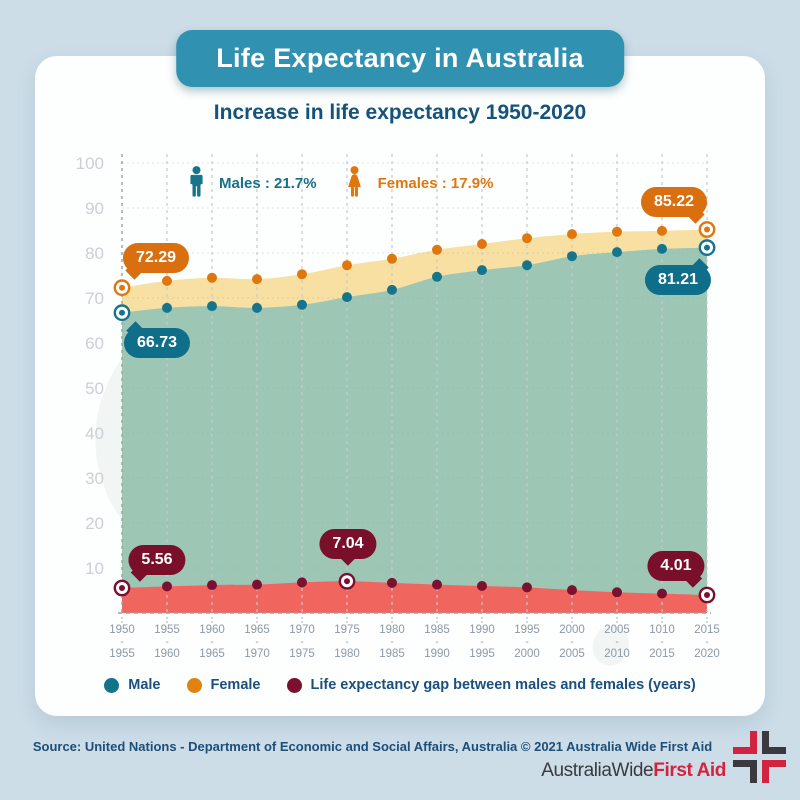 The width and height of the screenshot is (800, 800). Describe the element at coordinates (414, 597) in the screenshot. I see `gap-area` at that location.